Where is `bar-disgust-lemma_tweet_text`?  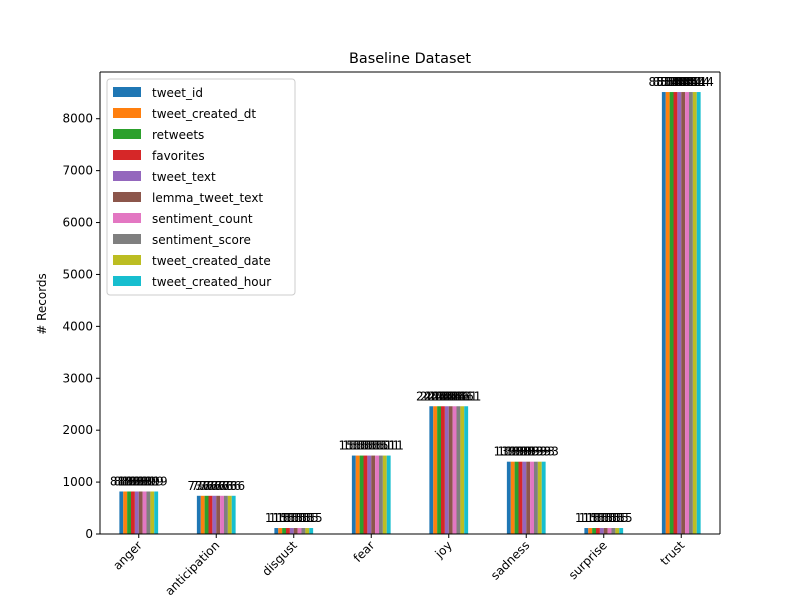
bar-disgust-lemma_tweet_text is located at coordinates (295, 531).